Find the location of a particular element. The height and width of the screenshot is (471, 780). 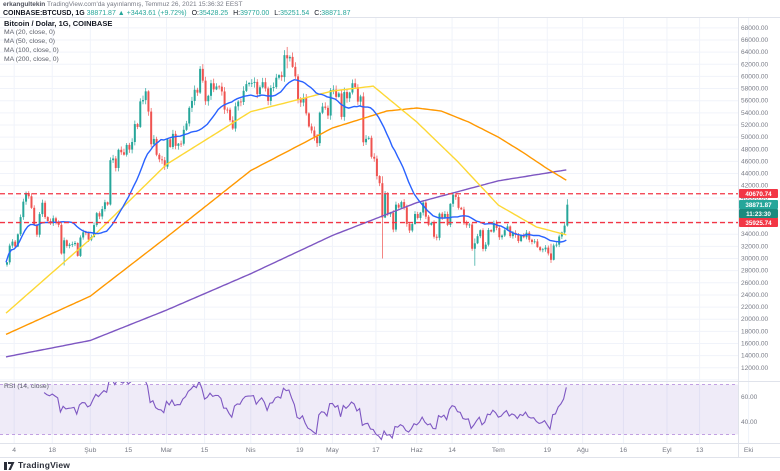

last-price: 38871.87 is located at coordinates (101, 13).